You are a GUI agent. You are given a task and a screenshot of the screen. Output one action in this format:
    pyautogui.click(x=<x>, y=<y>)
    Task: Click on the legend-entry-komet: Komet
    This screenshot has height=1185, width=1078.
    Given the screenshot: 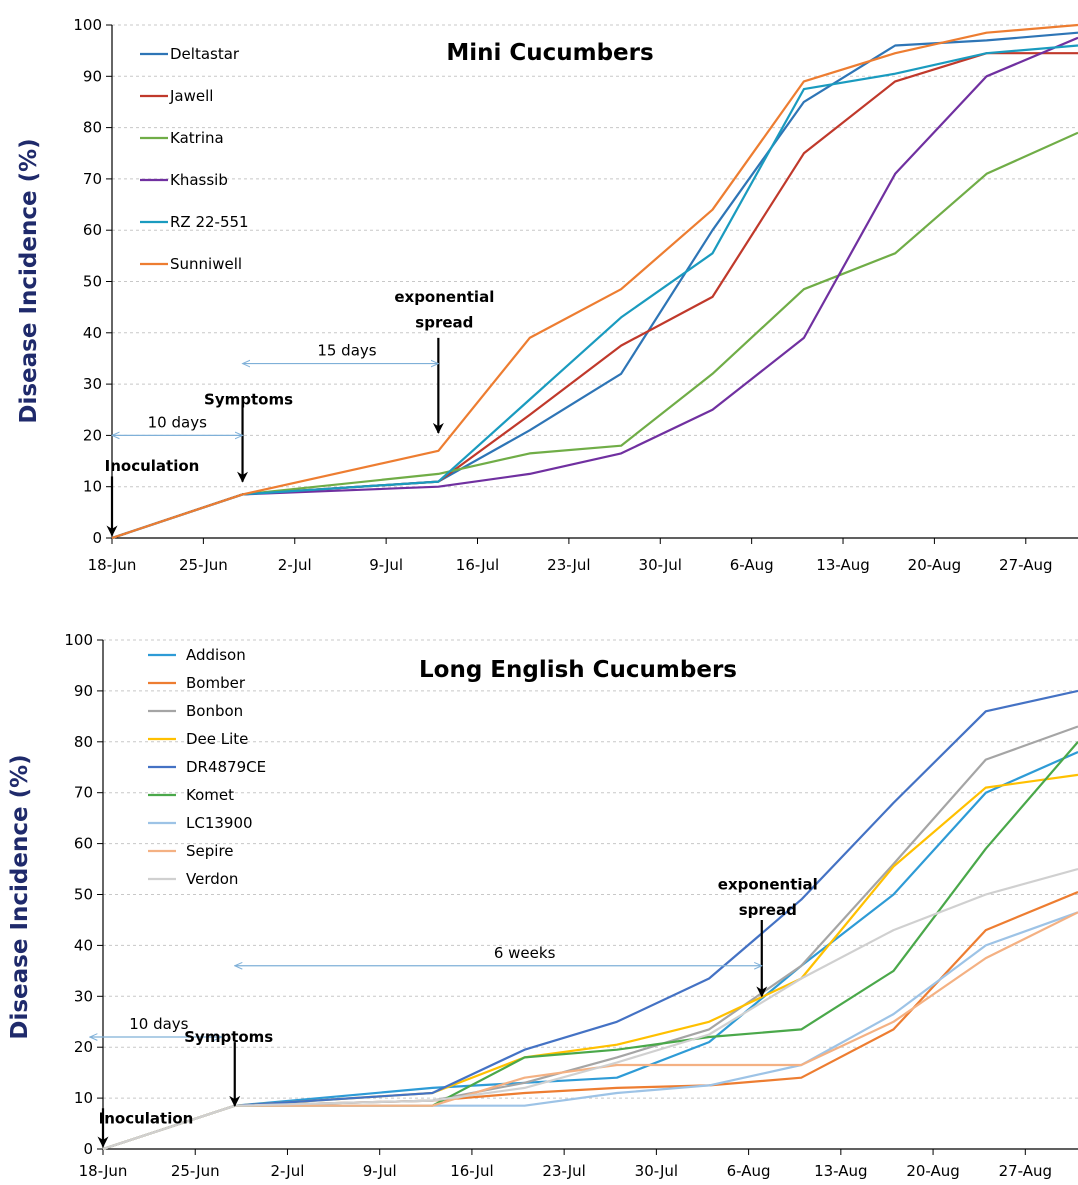 What is the action you would take?
    pyautogui.click(x=210, y=795)
    